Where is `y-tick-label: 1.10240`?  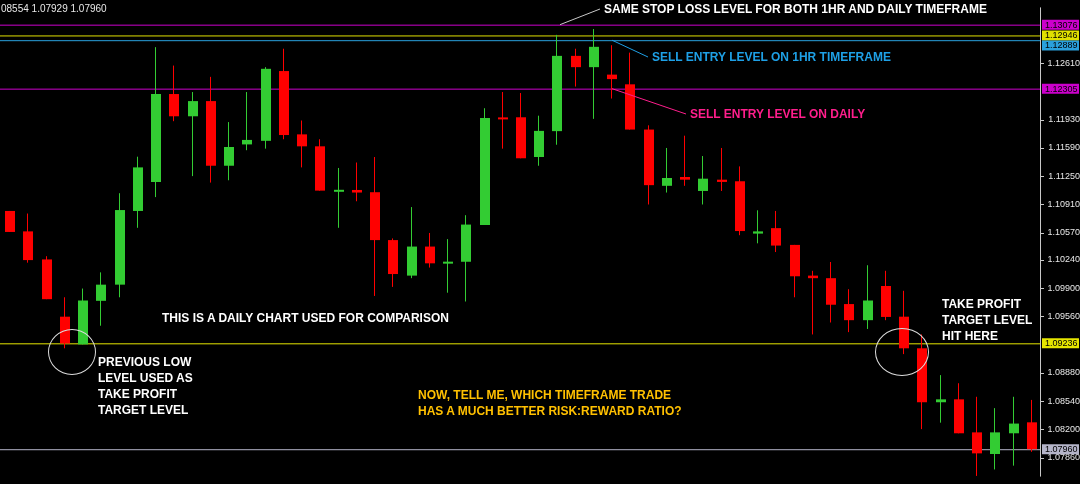
y-tick-label: 1.10240 is located at coordinates (1063, 259).